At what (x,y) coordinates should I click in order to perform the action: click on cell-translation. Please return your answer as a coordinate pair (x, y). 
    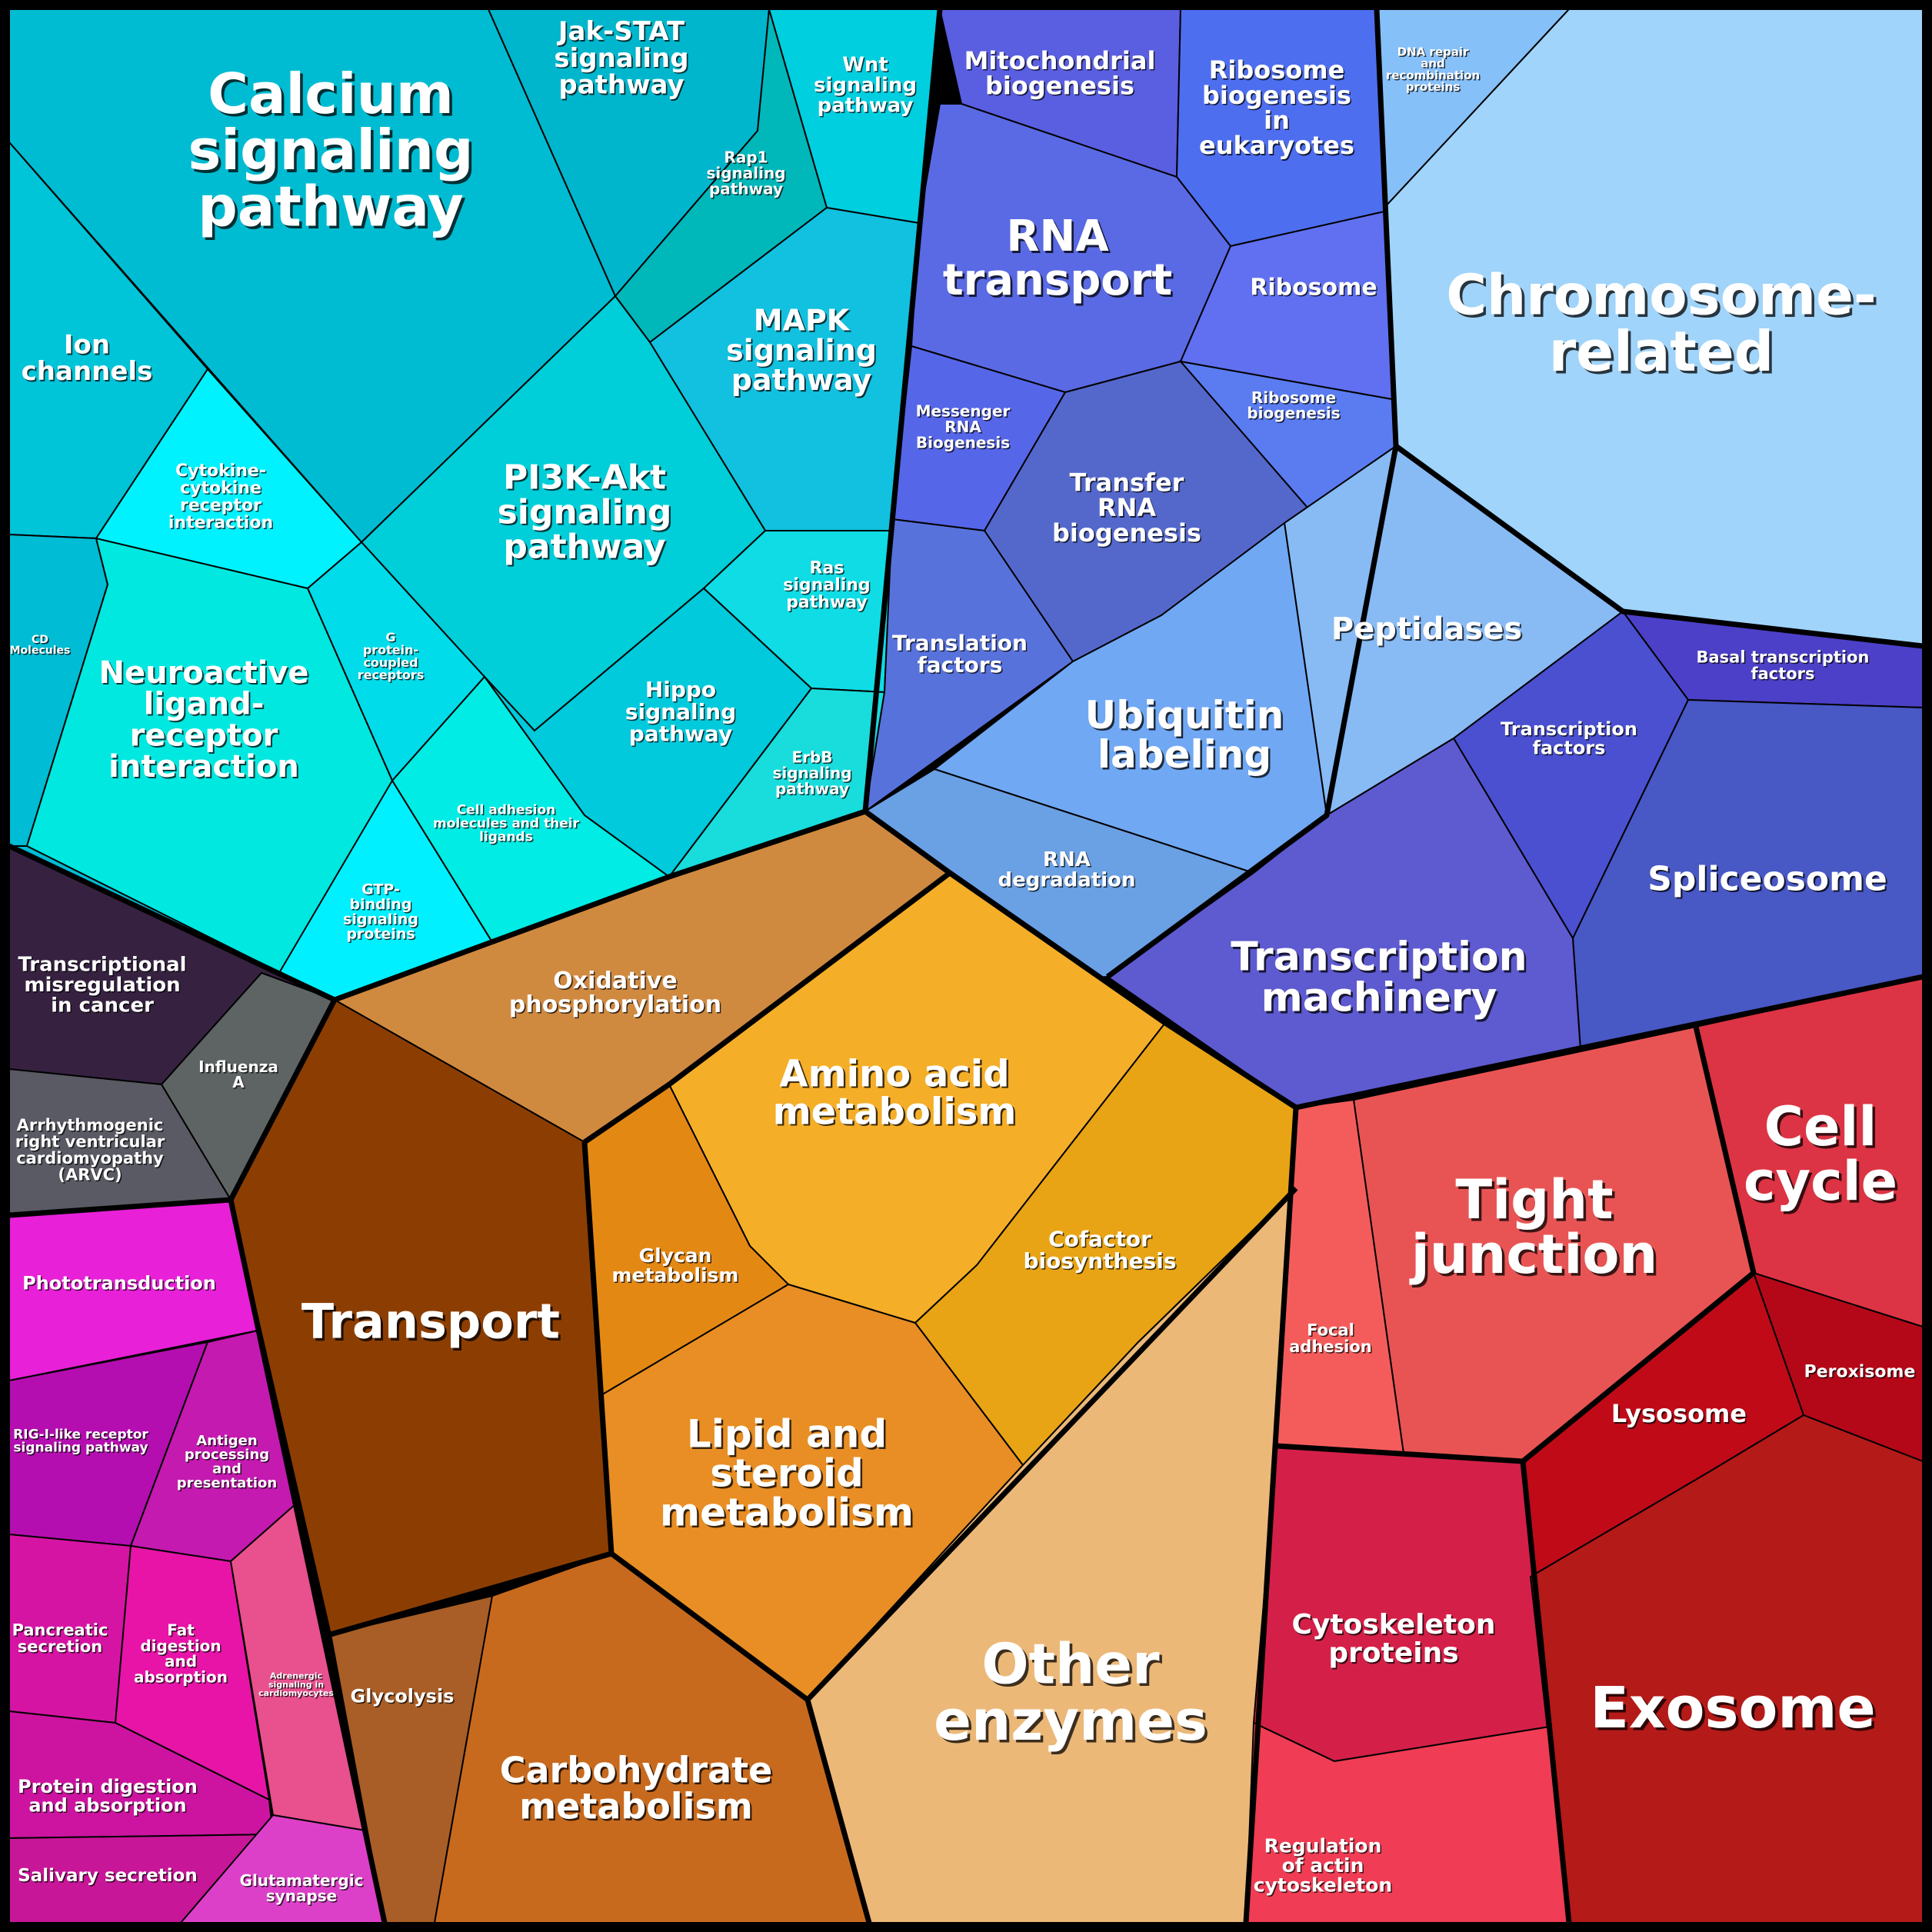
    Looking at the image, I should click on (969, 666).